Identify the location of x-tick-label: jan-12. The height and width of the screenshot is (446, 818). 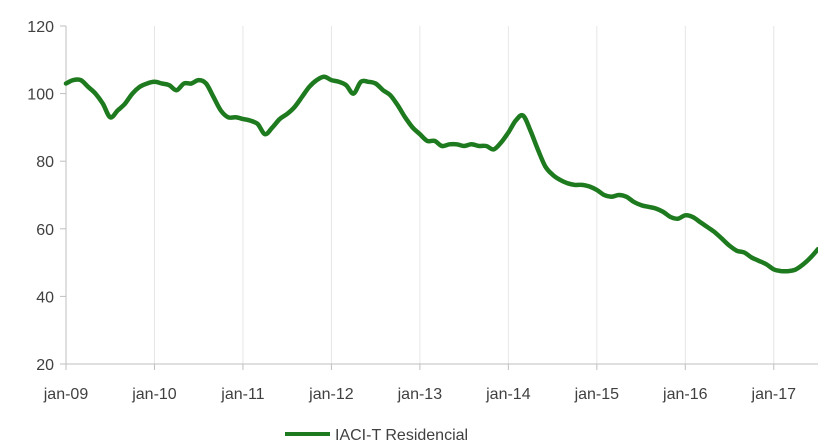
(331, 394).